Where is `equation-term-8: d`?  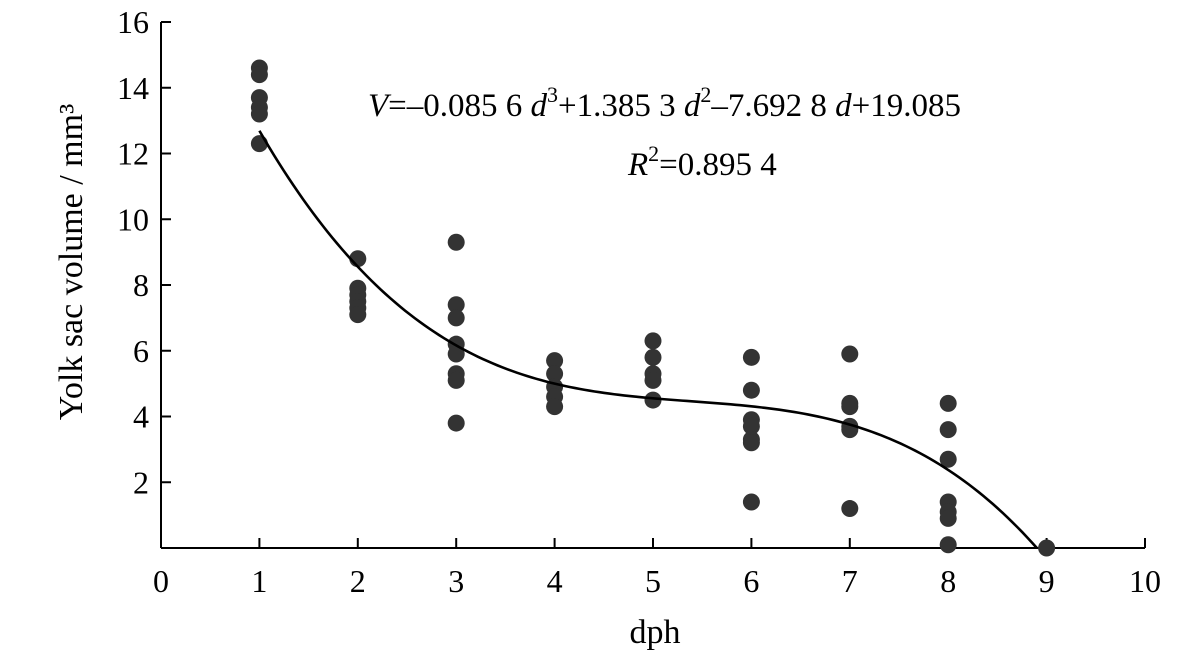 equation-term-8: d is located at coordinates (843, 106).